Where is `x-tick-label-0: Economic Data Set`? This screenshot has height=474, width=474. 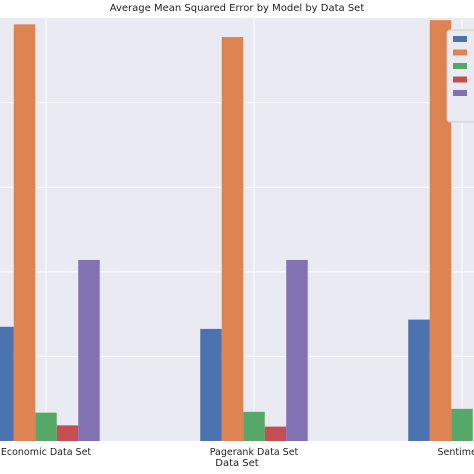
x-tick-label-0: Economic Data Set is located at coordinates (46, 452).